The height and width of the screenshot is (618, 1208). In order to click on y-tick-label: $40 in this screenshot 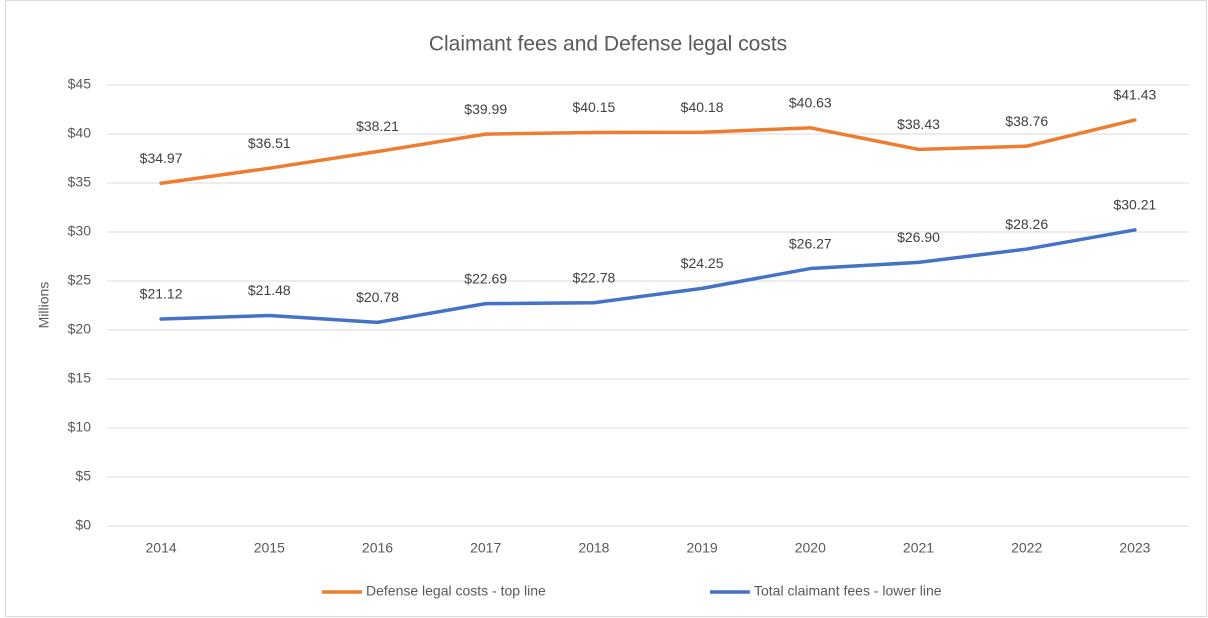, I will do `click(80, 133)`.